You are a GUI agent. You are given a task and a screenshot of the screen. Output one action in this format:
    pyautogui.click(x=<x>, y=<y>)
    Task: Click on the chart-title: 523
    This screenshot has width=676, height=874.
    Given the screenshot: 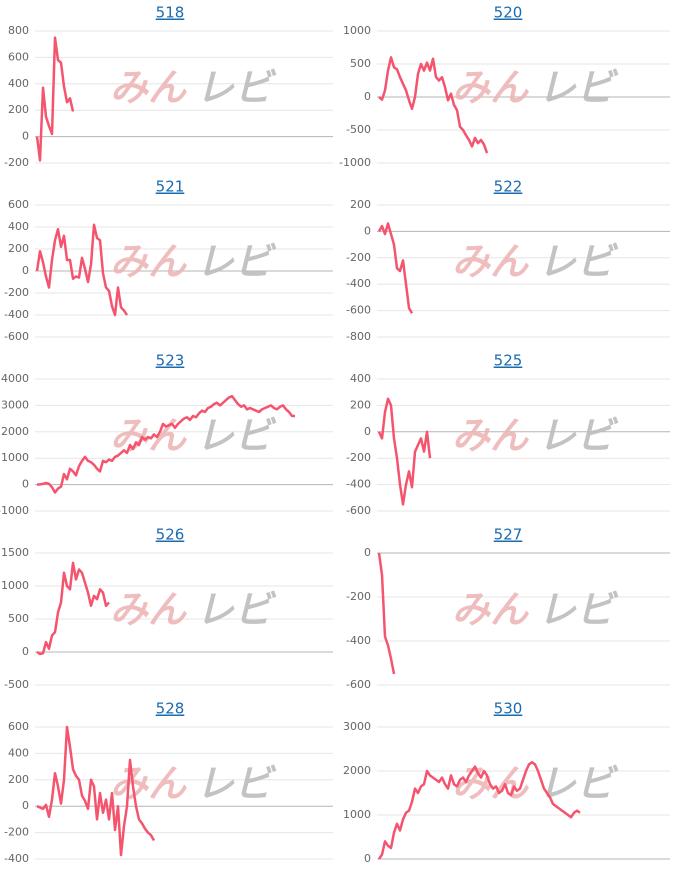 What is the action you would take?
    pyautogui.click(x=170, y=361)
    